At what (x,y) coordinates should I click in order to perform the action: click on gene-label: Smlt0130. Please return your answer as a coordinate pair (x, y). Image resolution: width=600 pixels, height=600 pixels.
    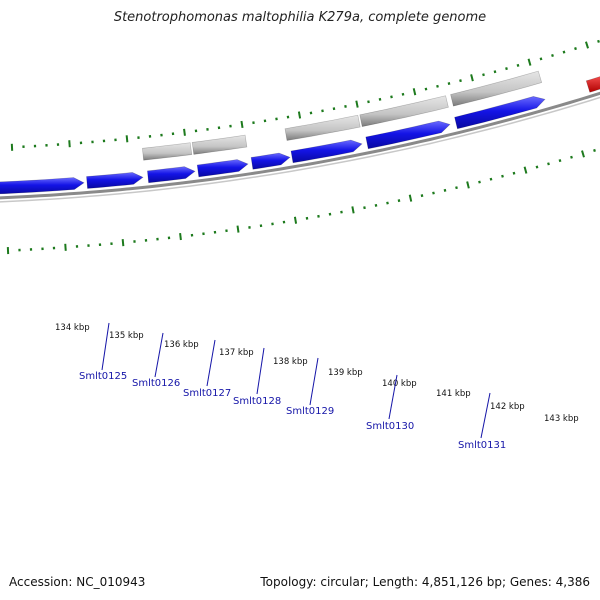
    Looking at the image, I should click on (390, 426).